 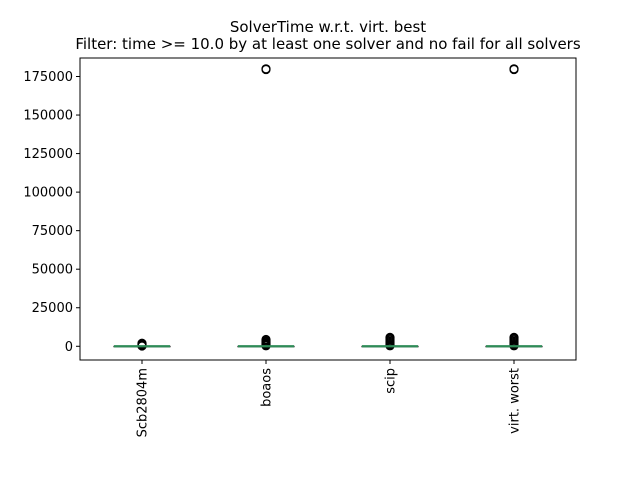 What do you see at coordinates (329, 398) in the screenshot?
I see `x-axis: Scb2804m boaos scip virt. worst` at bounding box center [329, 398].